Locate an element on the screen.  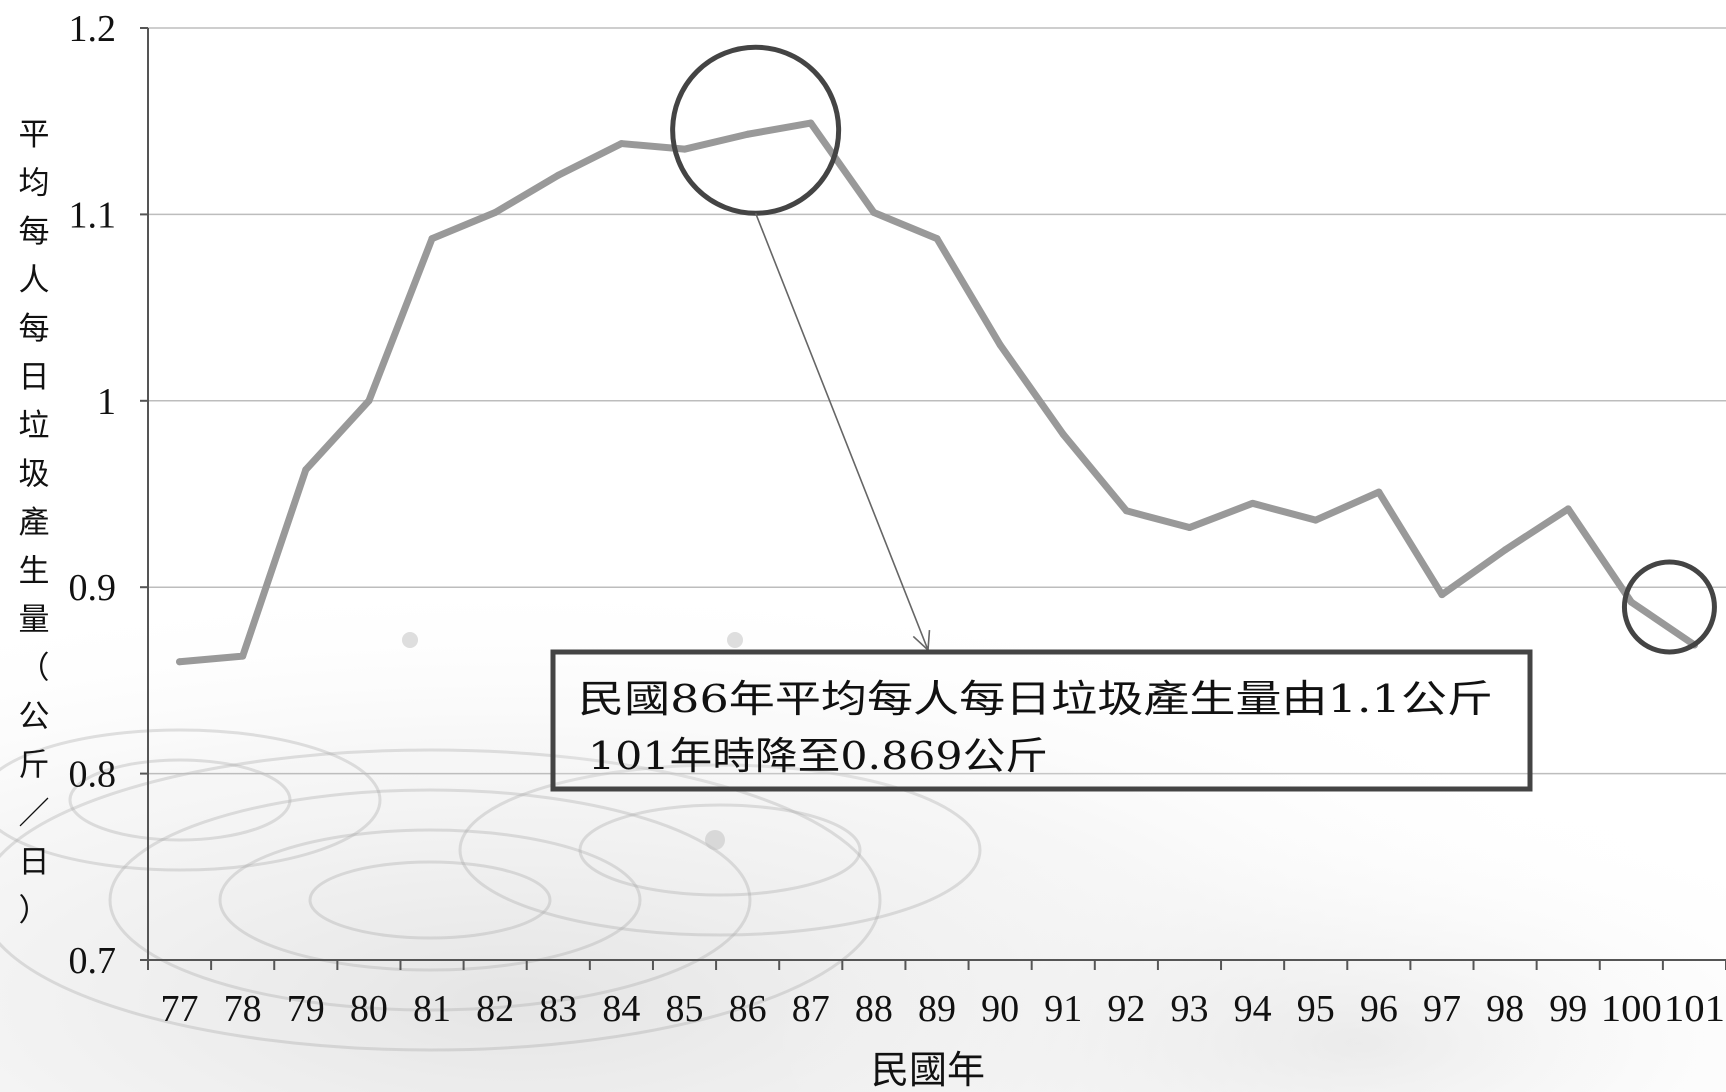
y-tick-label: 1 is located at coordinates (106, 402).